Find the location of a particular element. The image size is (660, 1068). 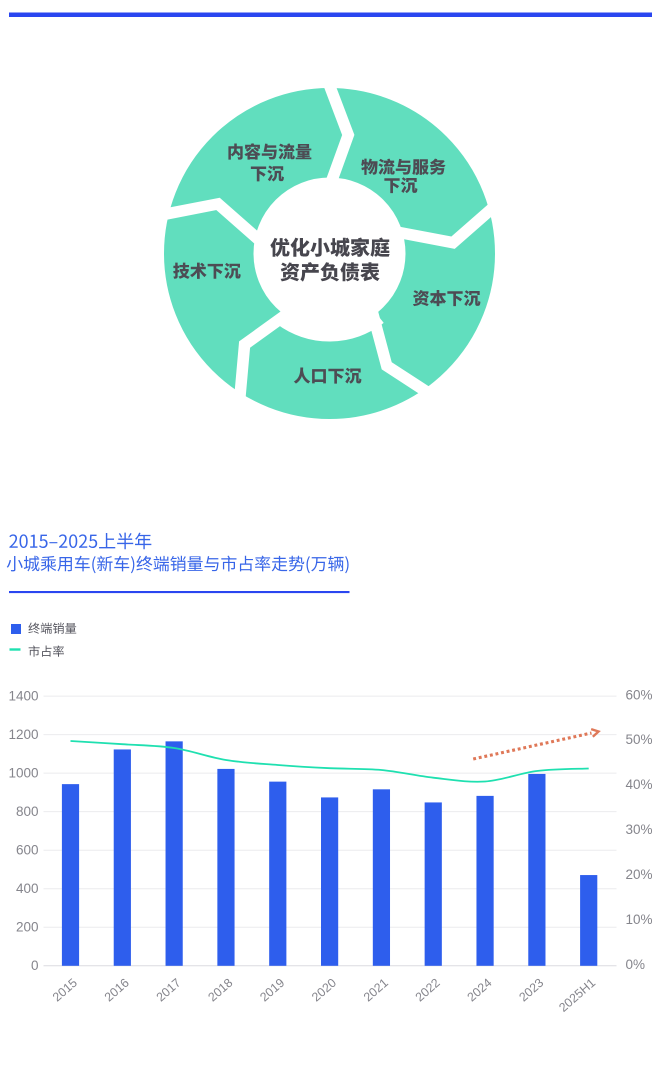

svg-text: 1200 is located at coordinates (23, 734).